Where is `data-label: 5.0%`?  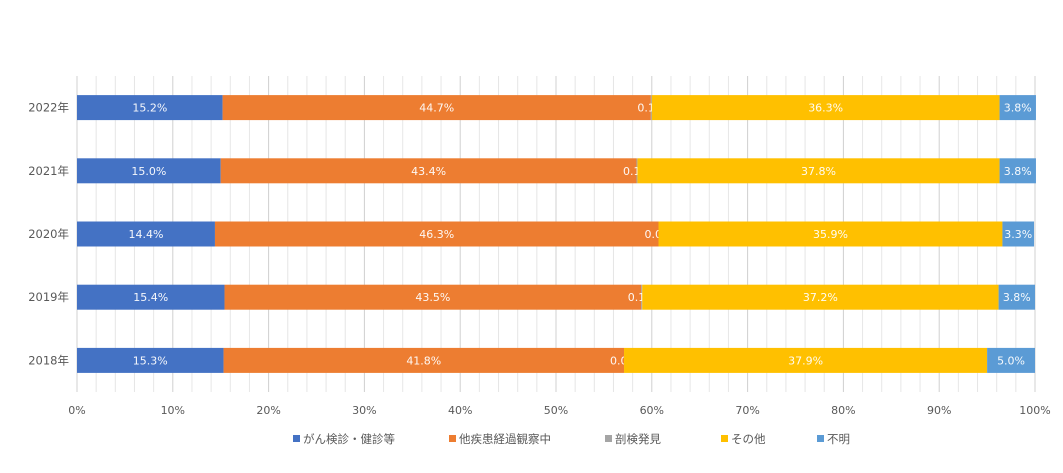 data-label: 5.0% is located at coordinates (1011, 360).